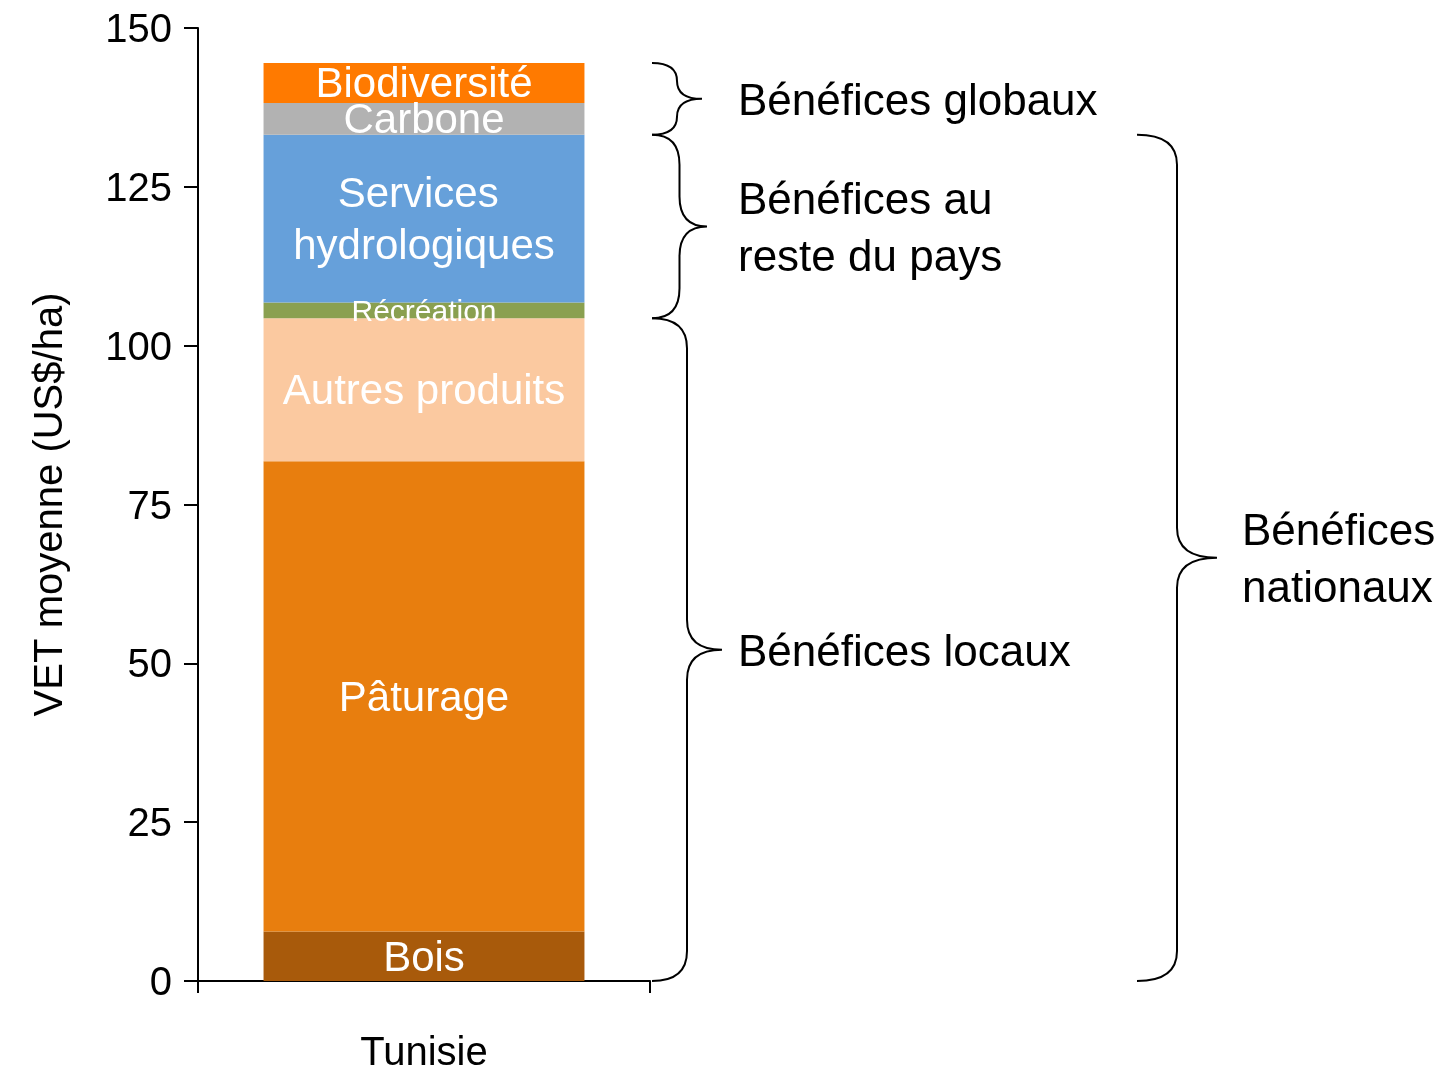 This screenshot has height=1077, width=1456. I want to click on text: Bénéfices globaux, so click(918, 99).